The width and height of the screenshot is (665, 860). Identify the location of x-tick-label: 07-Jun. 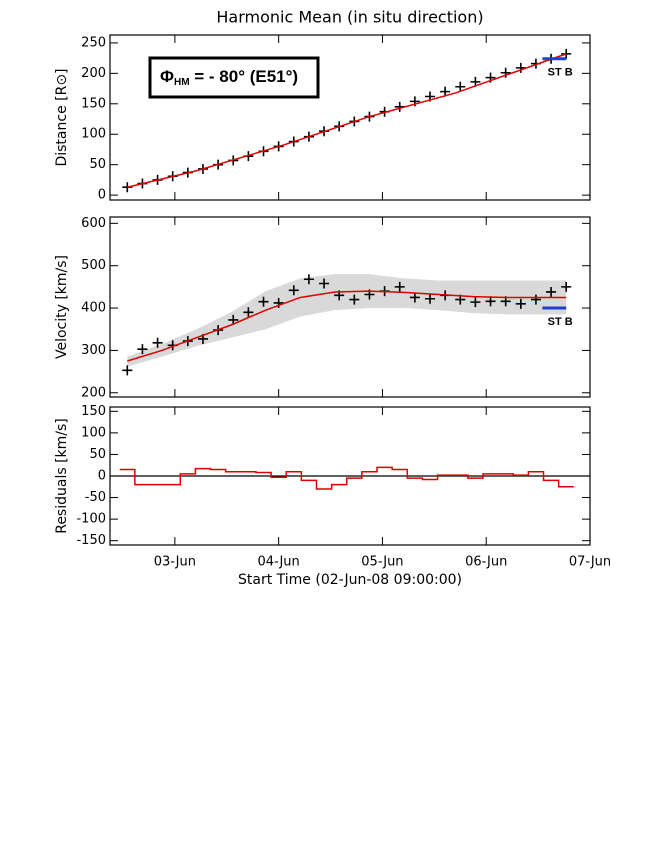
(590, 562).